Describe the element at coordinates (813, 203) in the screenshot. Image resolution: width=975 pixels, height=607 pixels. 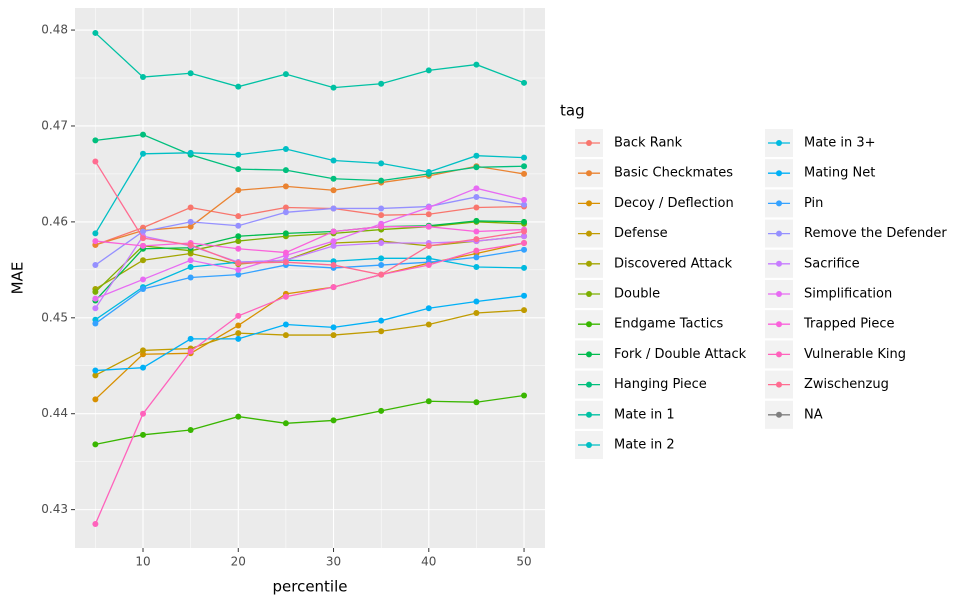
I see `legend-label: Pin` at that location.